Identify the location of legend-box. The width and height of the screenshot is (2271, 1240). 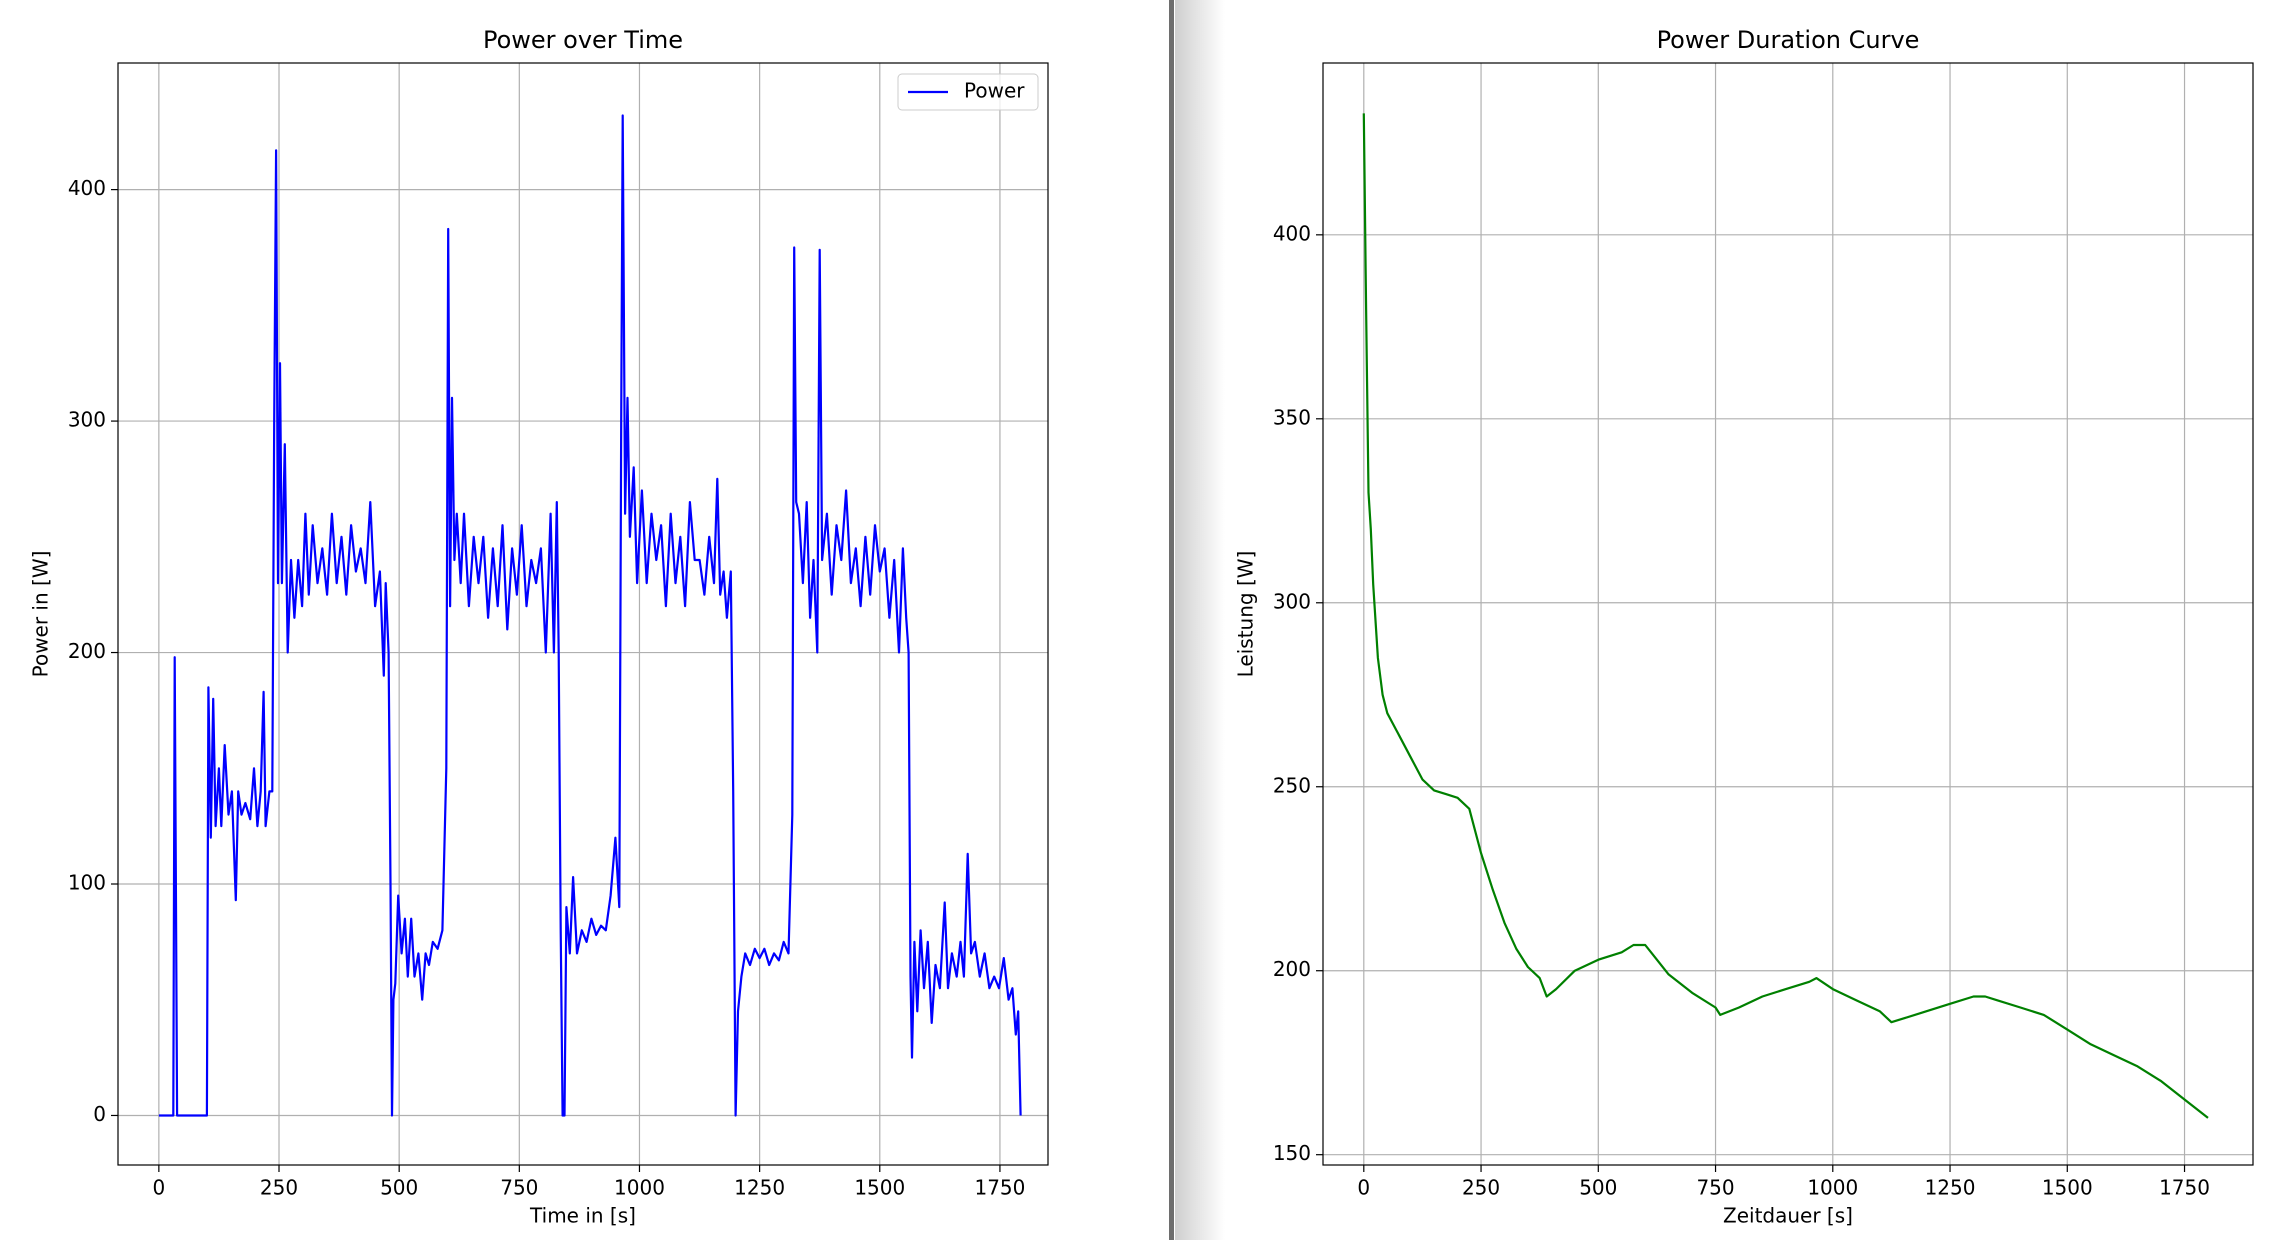
(968, 92).